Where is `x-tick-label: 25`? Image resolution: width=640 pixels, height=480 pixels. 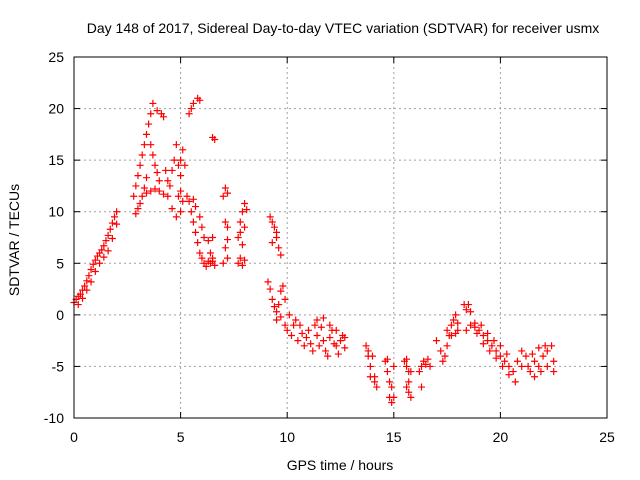
x-tick-label: 25 is located at coordinates (607, 437).